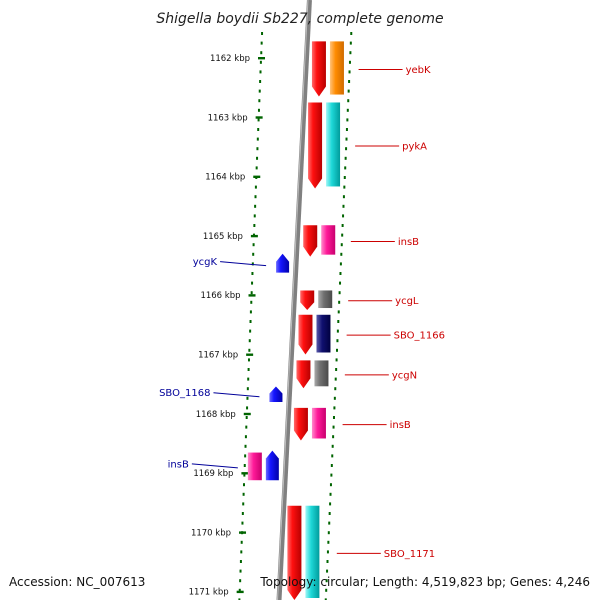 The width and height of the screenshot is (600, 600). What do you see at coordinates (184, 393) in the screenshot?
I see `gene-label: SBO_1168` at bounding box center [184, 393].